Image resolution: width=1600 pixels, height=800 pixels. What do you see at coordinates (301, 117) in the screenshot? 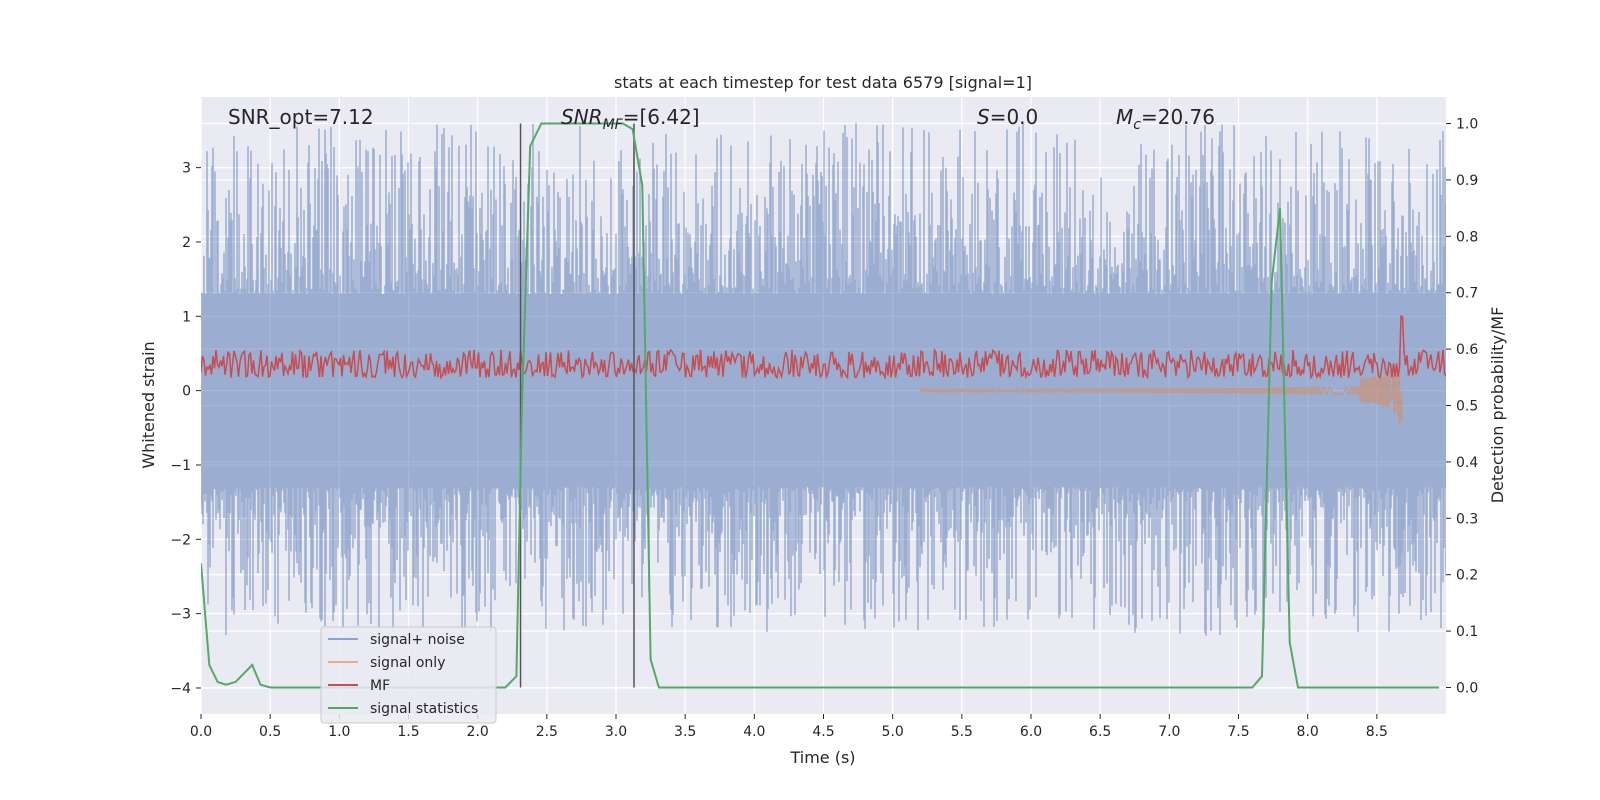
I see `snr-opt-annotation: SNR_opt=7.12` at bounding box center [301, 117].